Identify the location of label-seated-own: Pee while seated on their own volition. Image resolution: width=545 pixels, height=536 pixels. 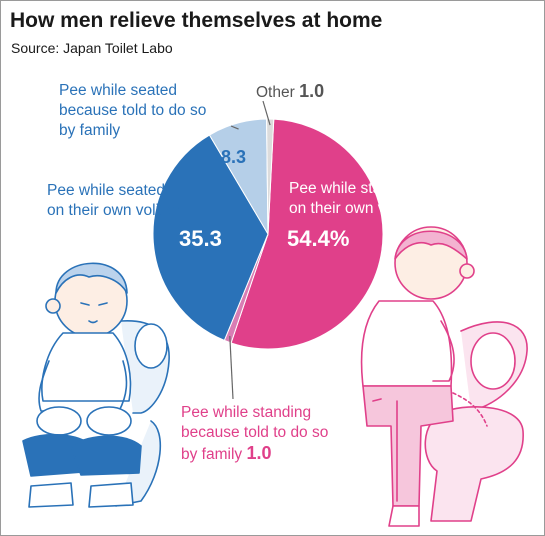
(115, 201).